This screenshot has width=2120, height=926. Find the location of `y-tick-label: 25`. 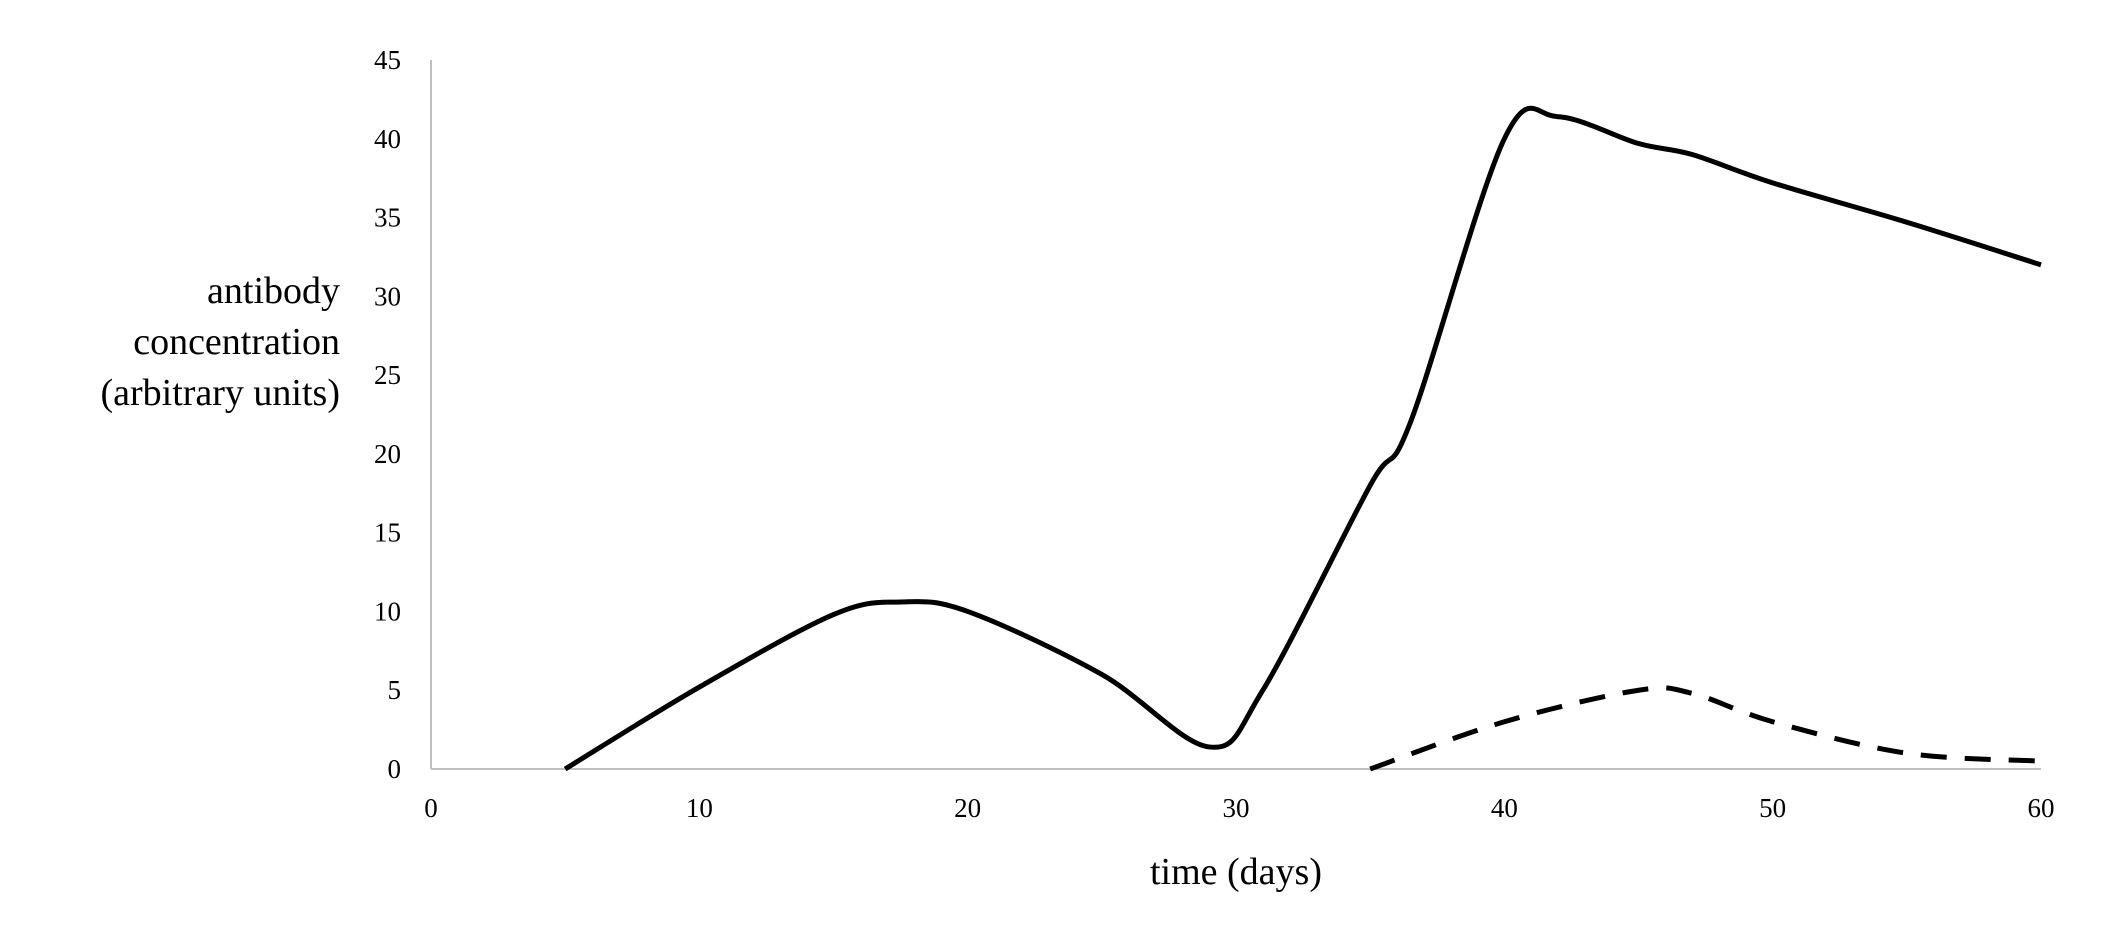

y-tick-label: 25 is located at coordinates (387, 375).